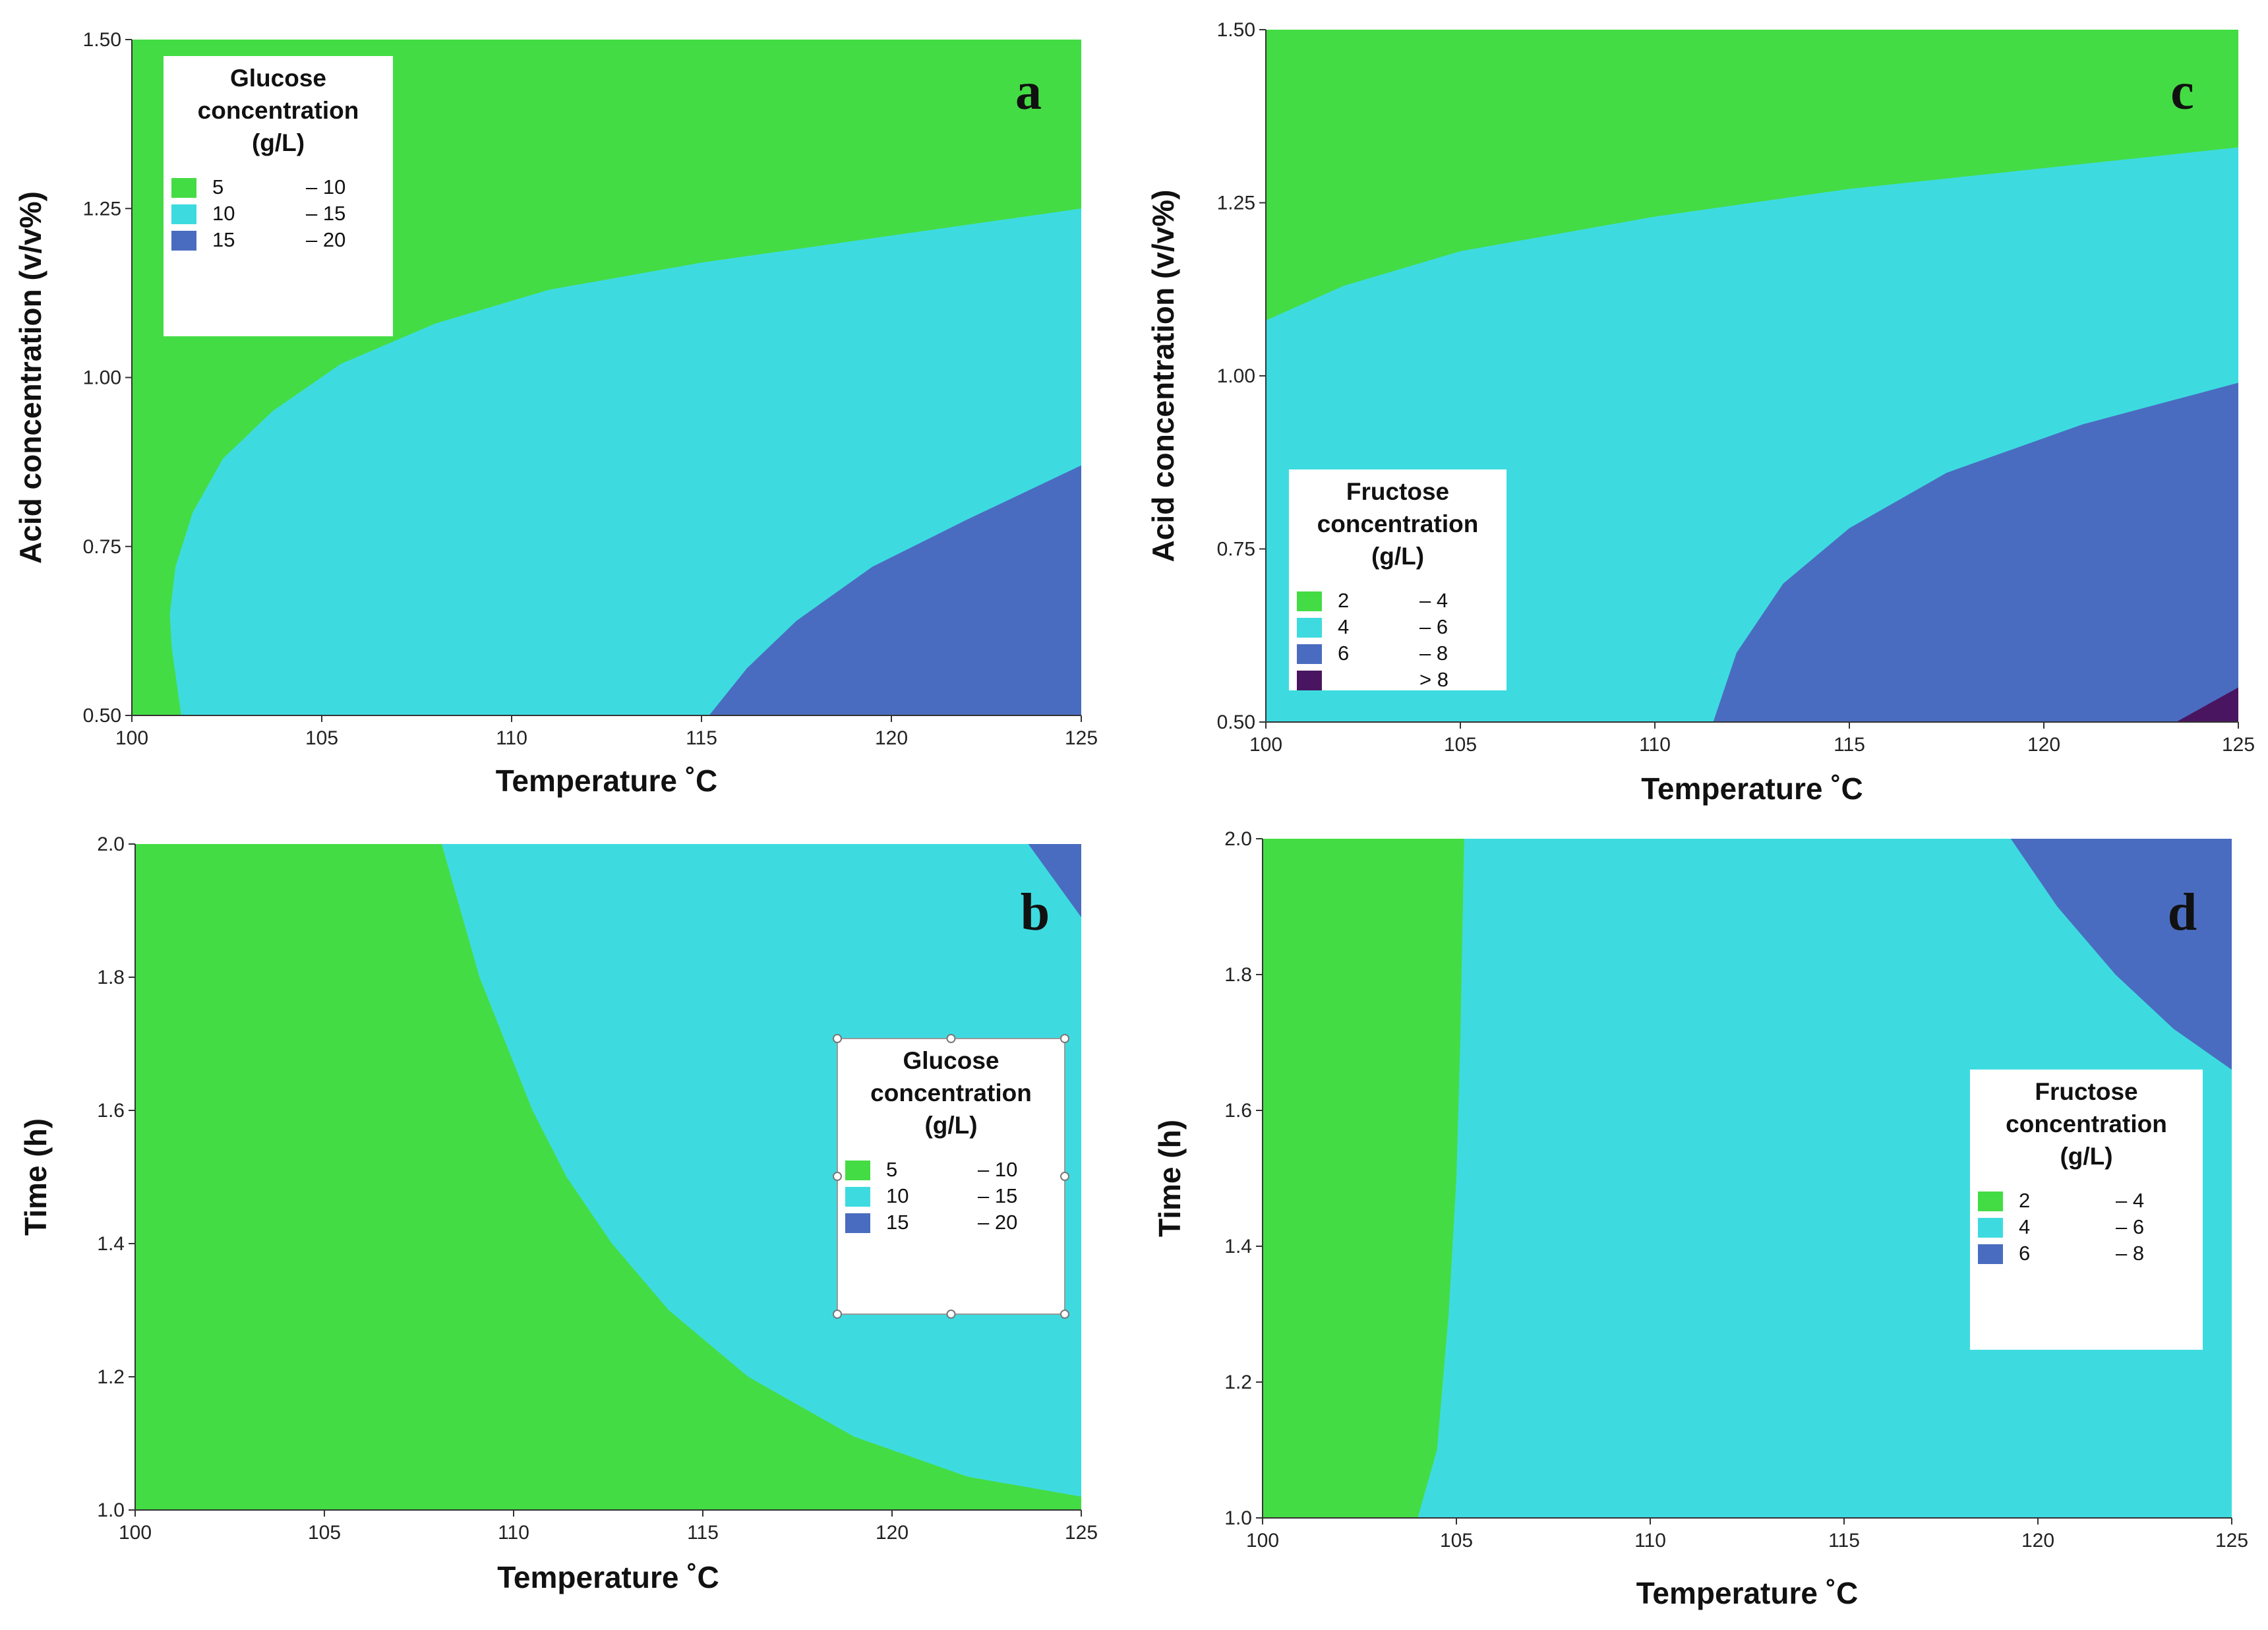 This screenshot has width=2268, height=1630. Describe the element at coordinates (1238, 1382) in the screenshot. I see `y-tick-label: 1.2` at that location.